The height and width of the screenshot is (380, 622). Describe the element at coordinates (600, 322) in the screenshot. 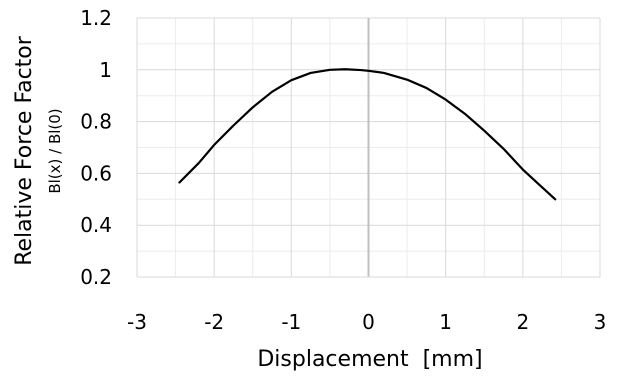

I see `x-tick-label: 3` at that location.